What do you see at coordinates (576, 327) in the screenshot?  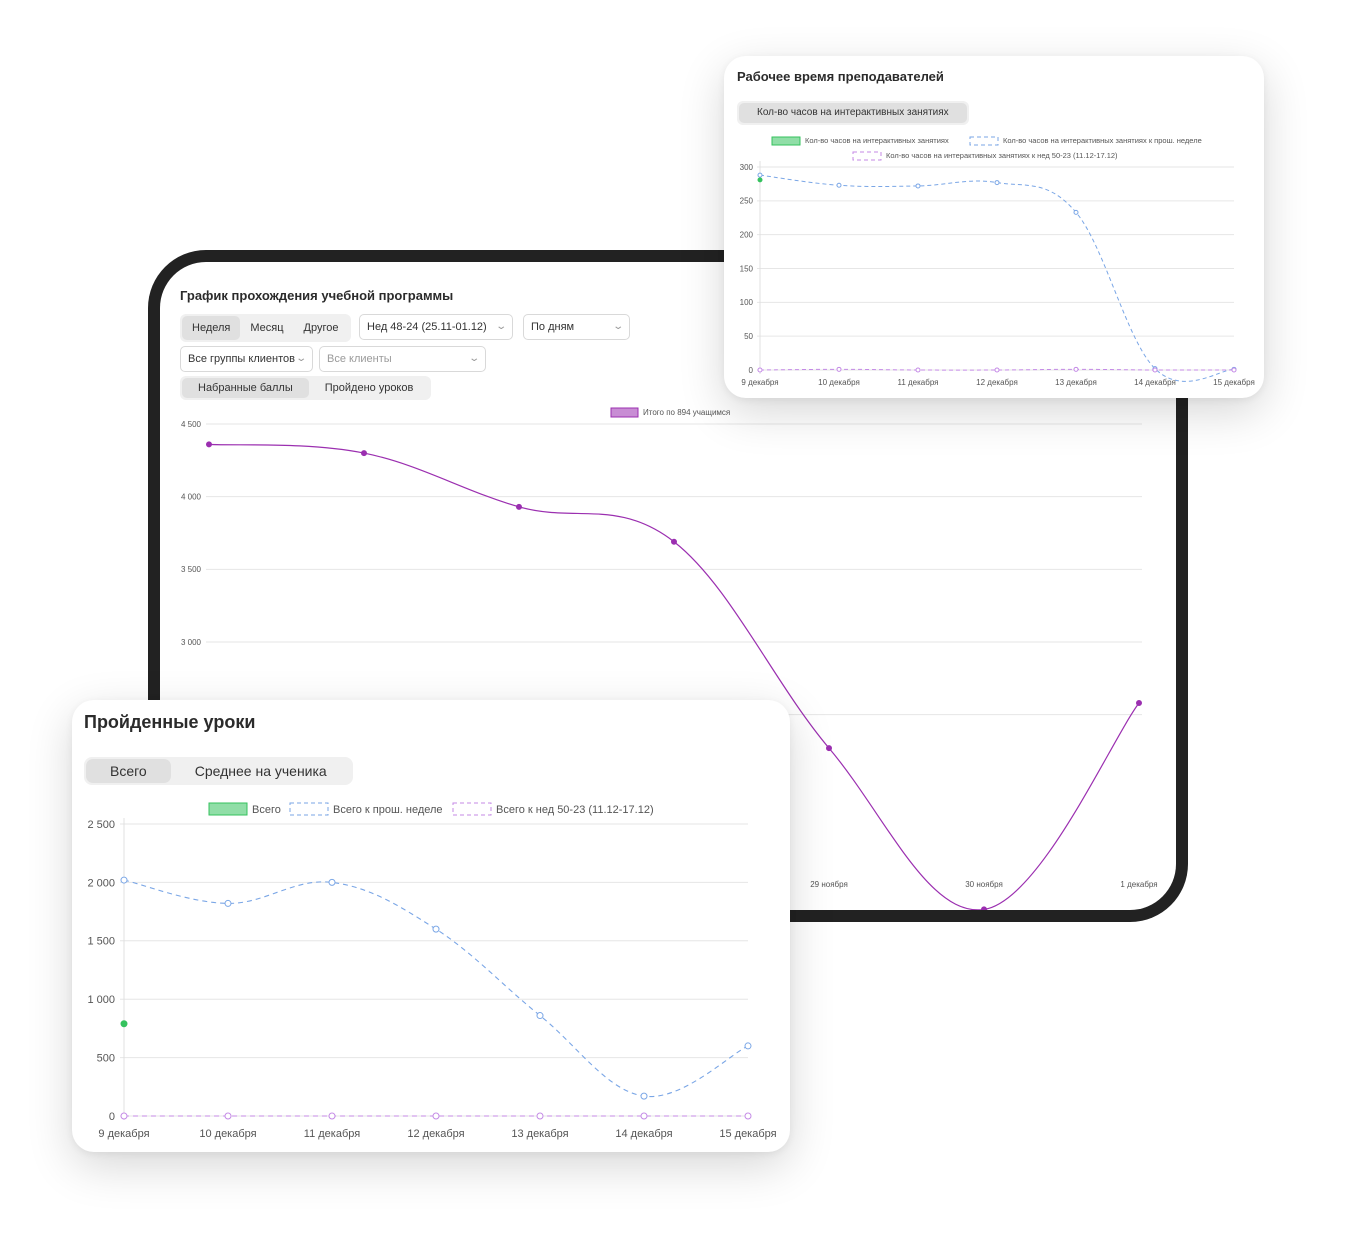 I see `granularity-select: По дням ⌄` at bounding box center [576, 327].